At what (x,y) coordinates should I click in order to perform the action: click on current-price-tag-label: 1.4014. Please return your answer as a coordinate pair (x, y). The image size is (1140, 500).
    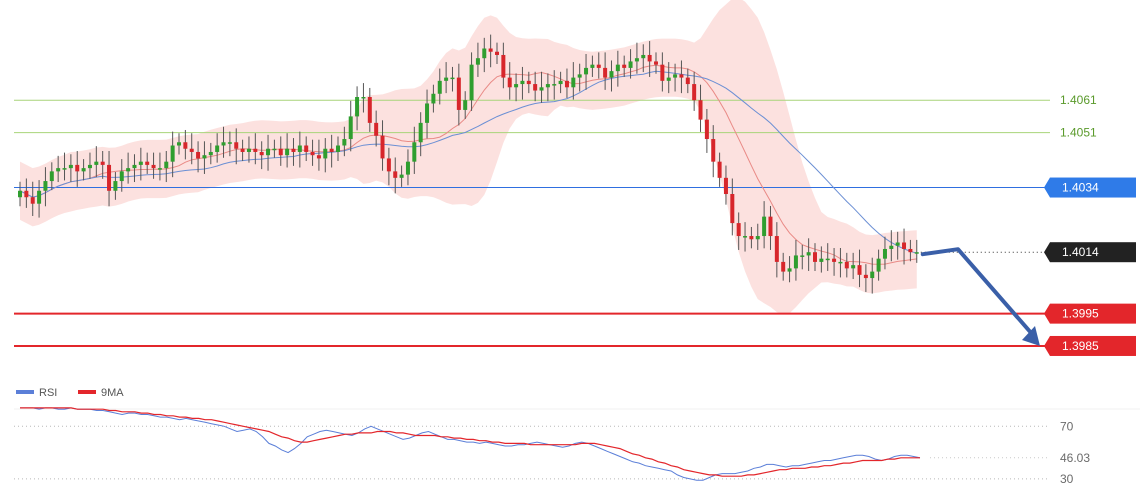
    Looking at the image, I should click on (1080, 252).